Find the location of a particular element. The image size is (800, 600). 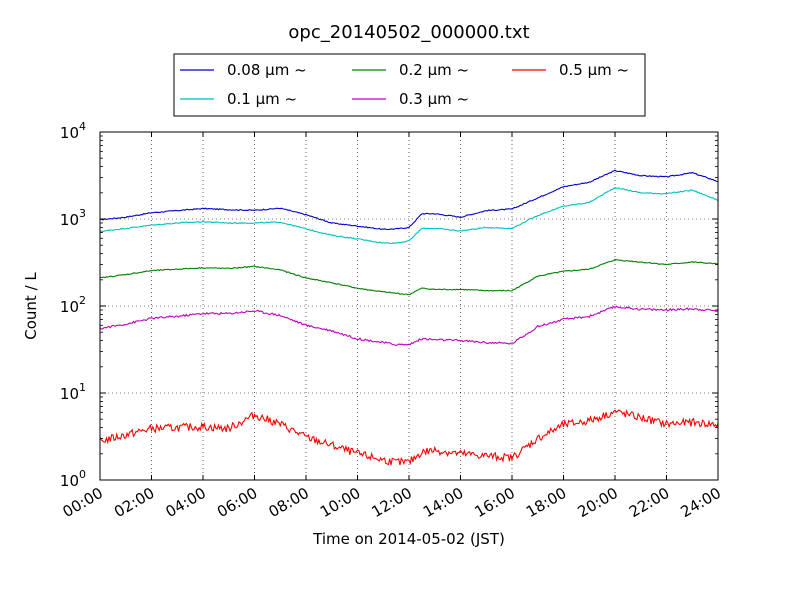

x-tick-label: 02:00 is located at coordinates (134, 502).